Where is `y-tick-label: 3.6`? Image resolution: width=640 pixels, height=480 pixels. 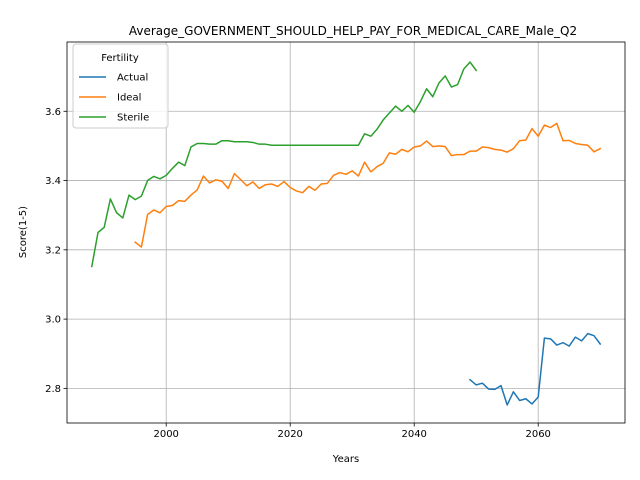 y-tick-label: 3.6 is located at coordinates (53, 112).